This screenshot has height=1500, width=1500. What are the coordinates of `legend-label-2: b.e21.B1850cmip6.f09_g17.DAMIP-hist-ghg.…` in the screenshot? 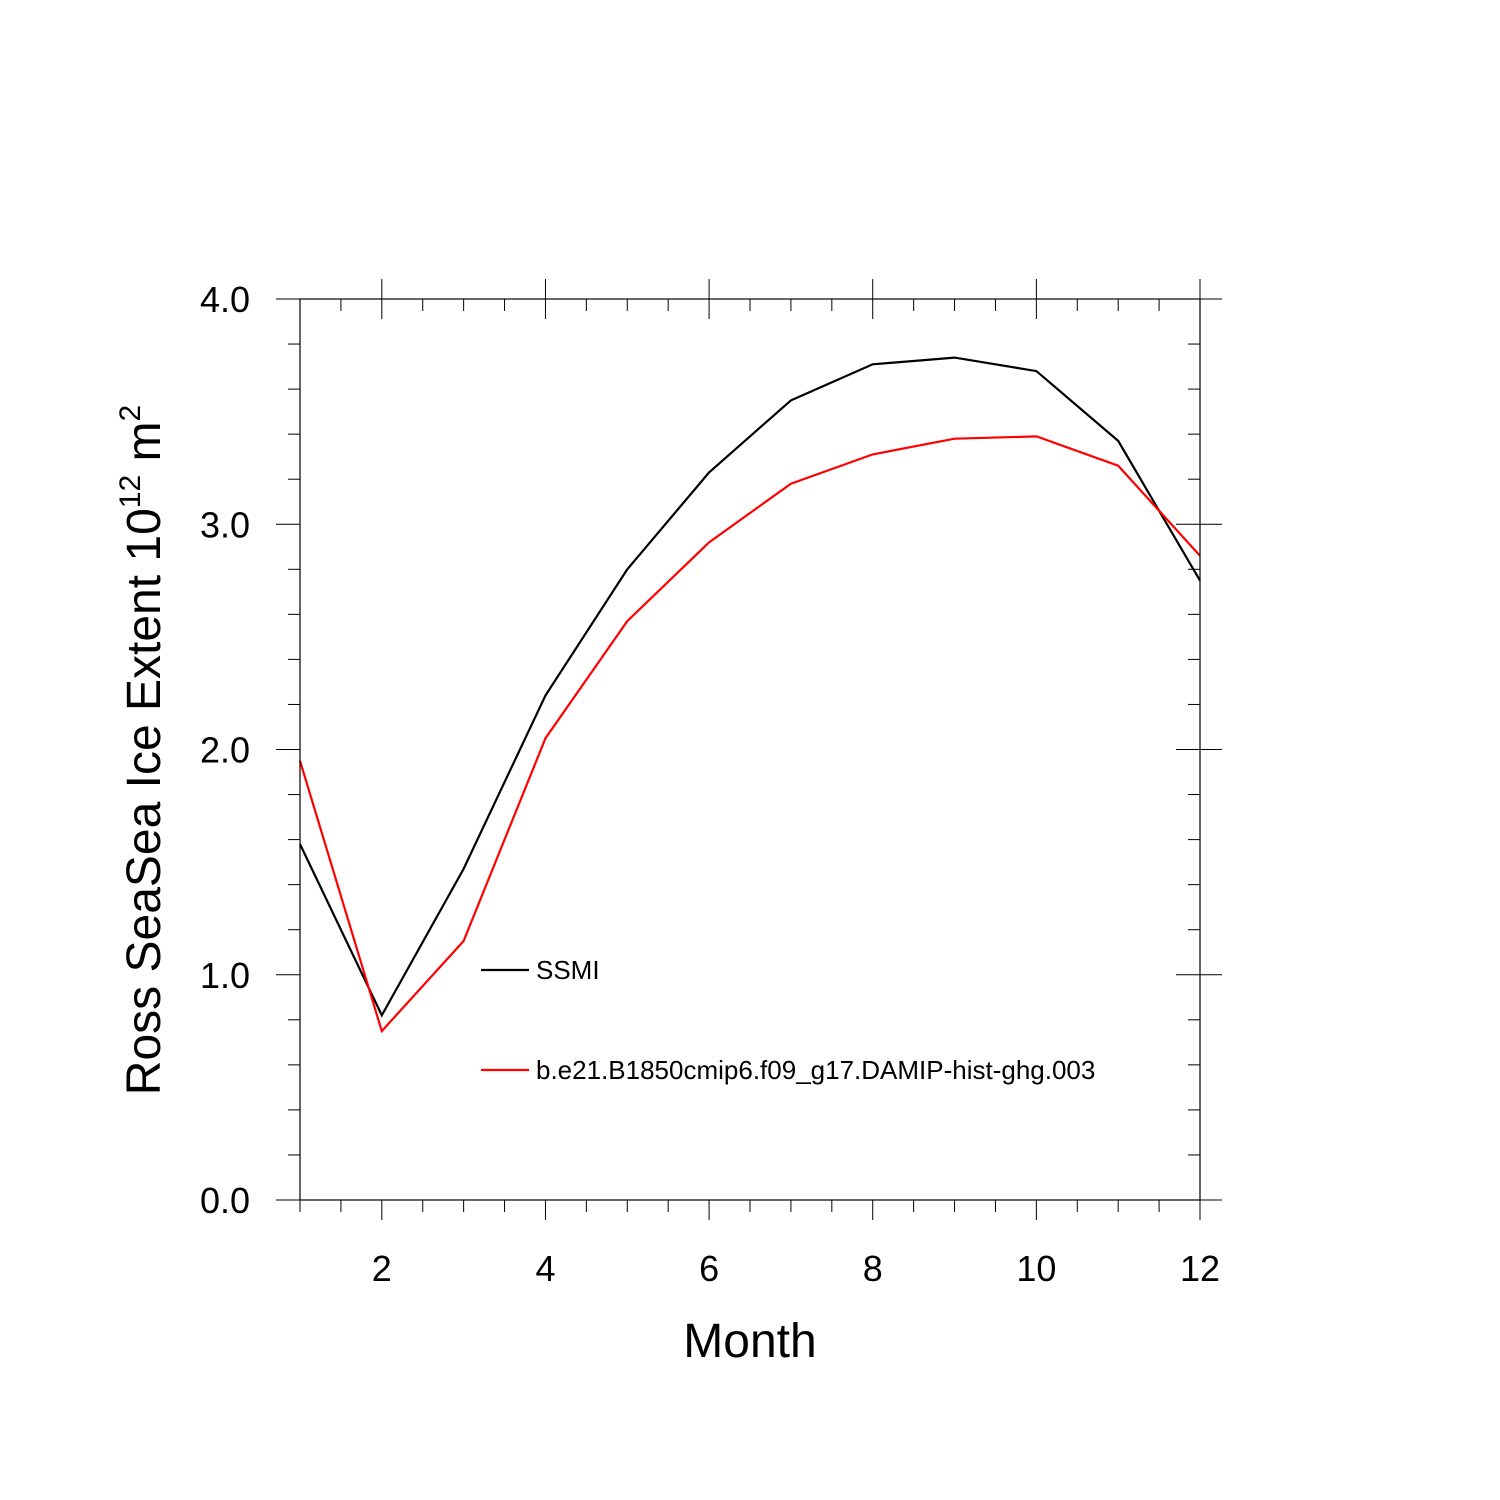 It's located at (815, 1070).